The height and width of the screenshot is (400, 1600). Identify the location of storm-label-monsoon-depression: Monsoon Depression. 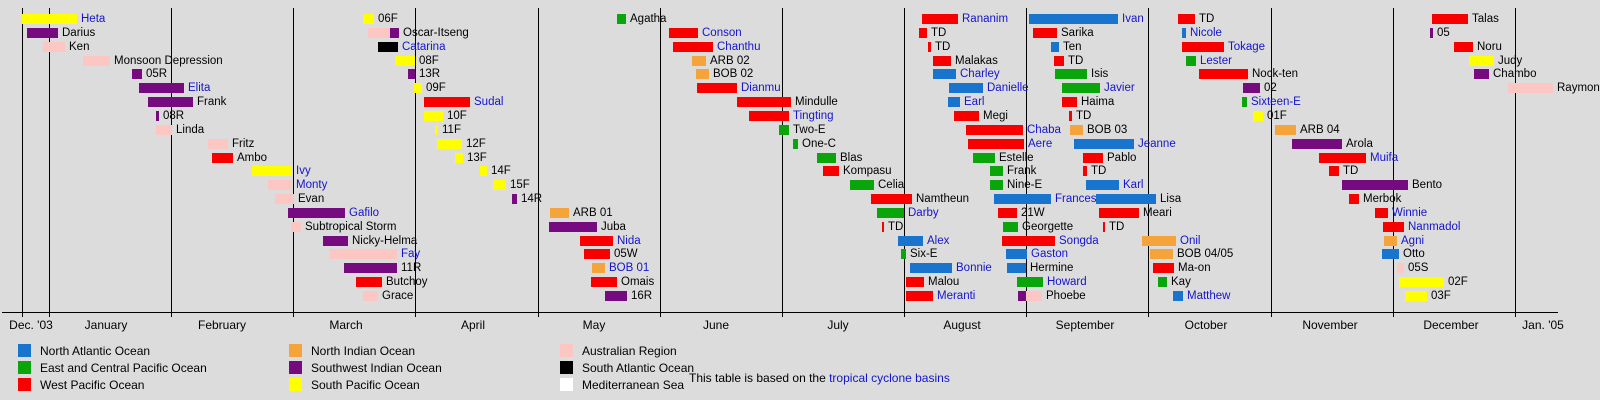
(168, 61).